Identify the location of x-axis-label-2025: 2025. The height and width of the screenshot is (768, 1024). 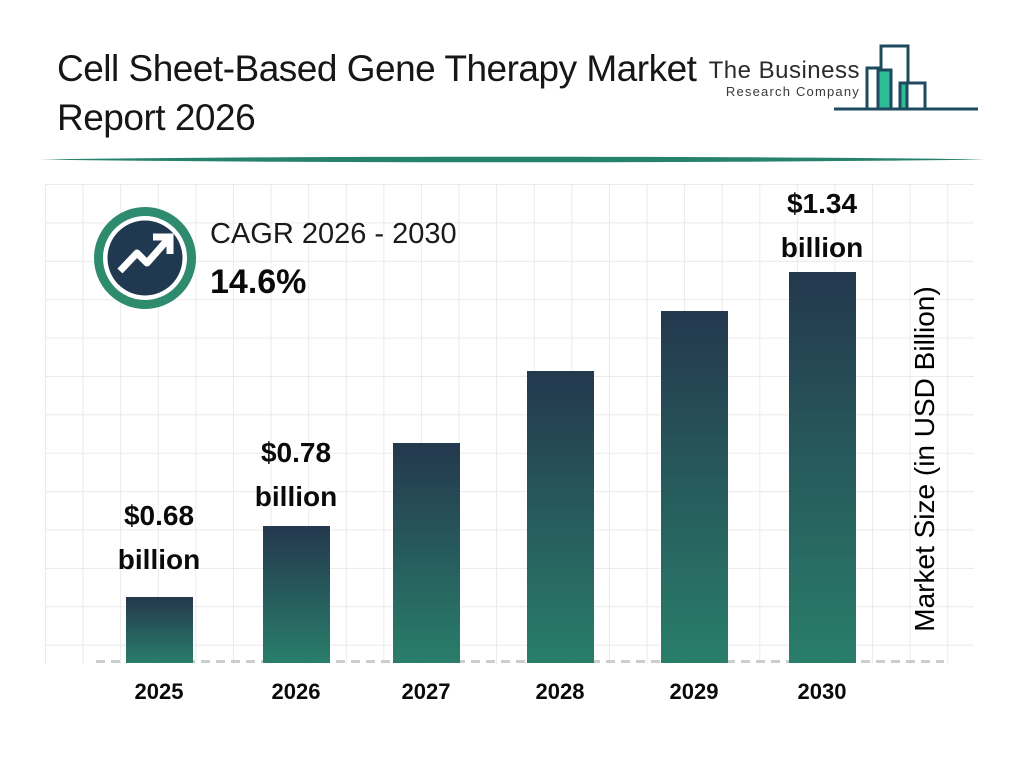
(159, 691).